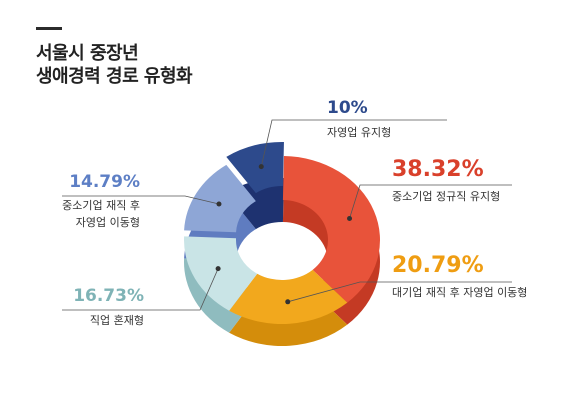  What do you see at coordinates (359, 132) in the screenshot?
I see `slice-label-4: 자영업 유지형` at bounding box center [359, 132].